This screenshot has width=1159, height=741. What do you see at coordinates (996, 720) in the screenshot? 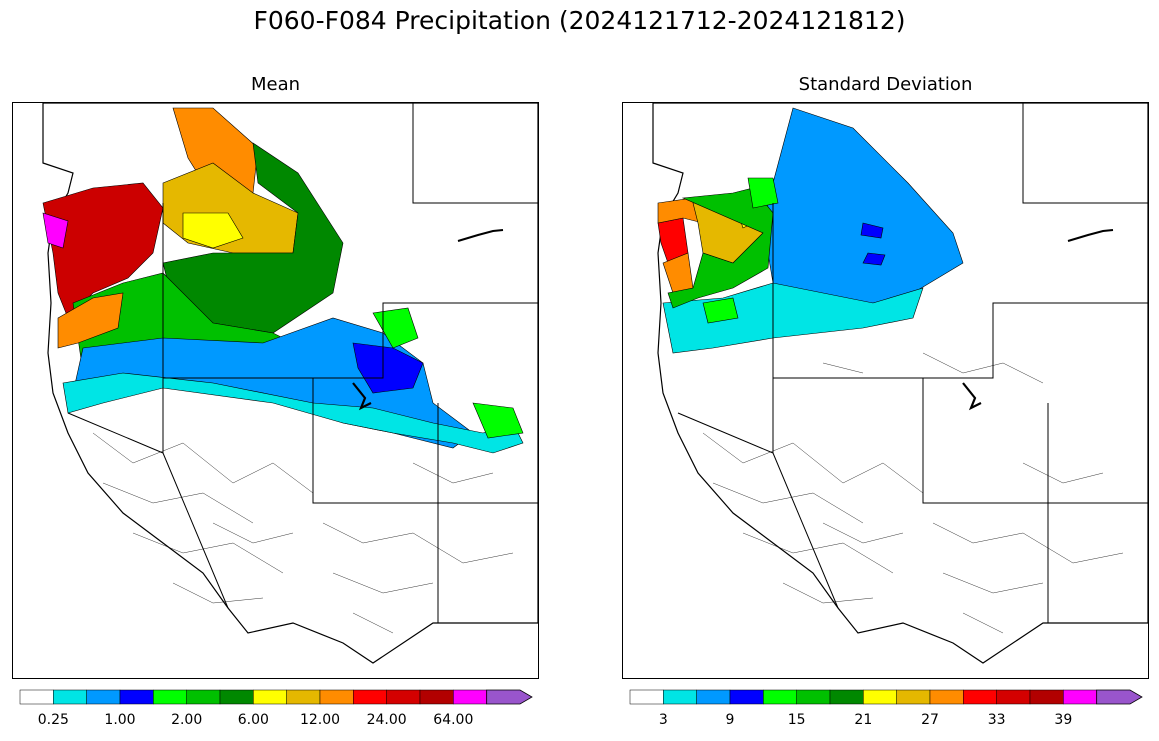
I see `stddev-colorbar-tick-label: 33` at bounding box center [996, 720].